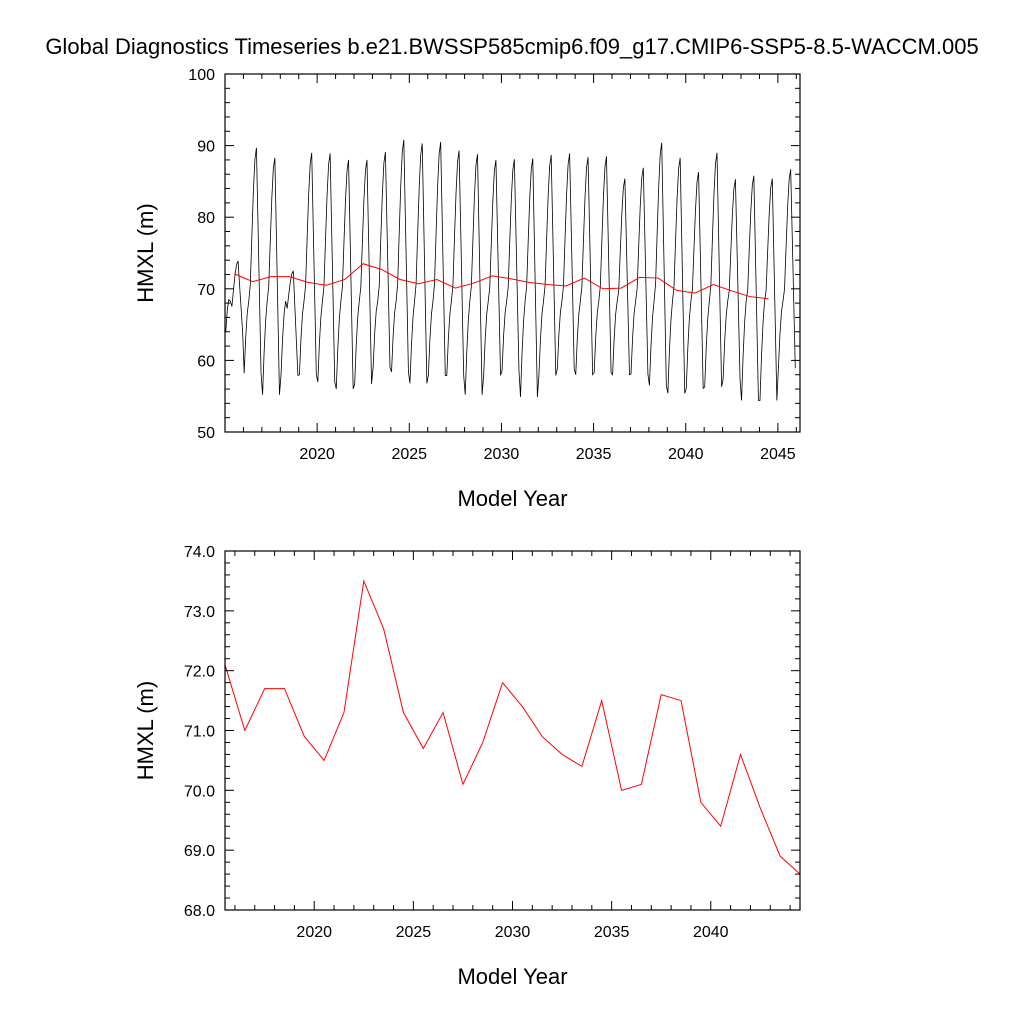 The width and height of the screenshot is (1024, 1024). Describe the element at coordinates (199, 732) in the screenshot. I see `y-tick-label: 71.0` at that location.